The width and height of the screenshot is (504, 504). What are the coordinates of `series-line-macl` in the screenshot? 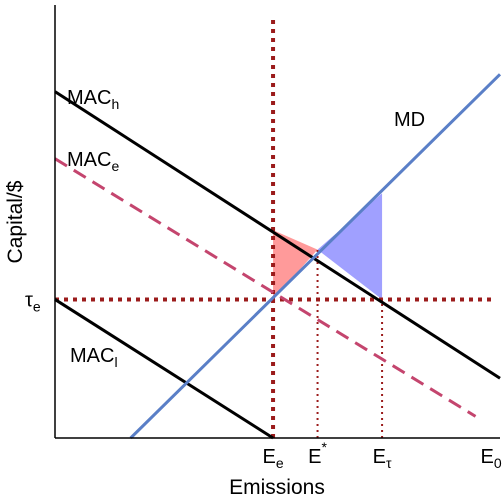 It's located at (164, 369).